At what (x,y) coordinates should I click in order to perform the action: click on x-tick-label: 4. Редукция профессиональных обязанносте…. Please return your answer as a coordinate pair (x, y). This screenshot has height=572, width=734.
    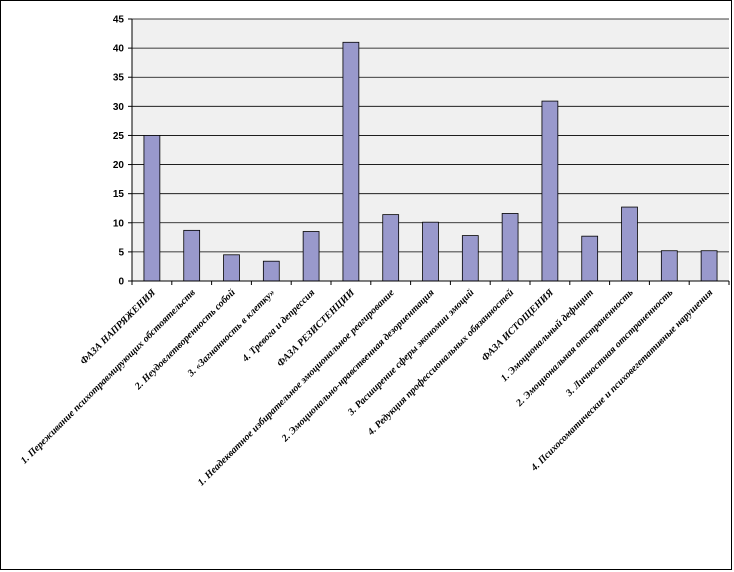
    Looking at the image, I should click on (440, 362).